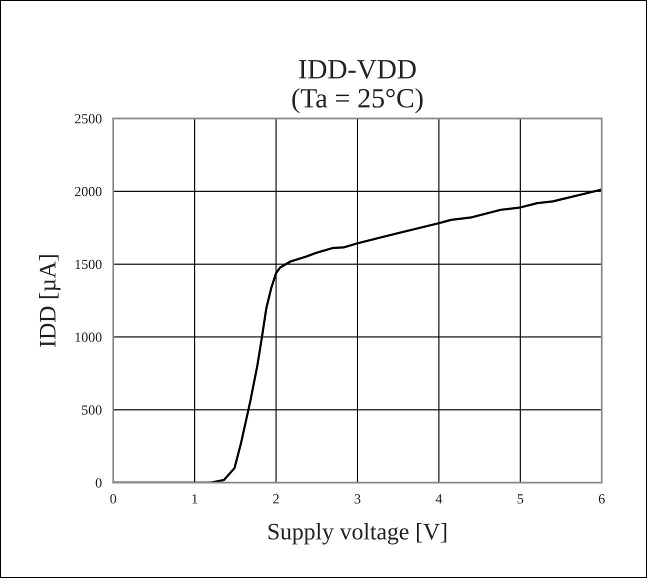 The width and height of the screenshot is (647, 578). What do you see at coordinates (49, 301) in the screenshot?
I see `y-axis-title: IDD [µA]` at bounding box center [49, 301].